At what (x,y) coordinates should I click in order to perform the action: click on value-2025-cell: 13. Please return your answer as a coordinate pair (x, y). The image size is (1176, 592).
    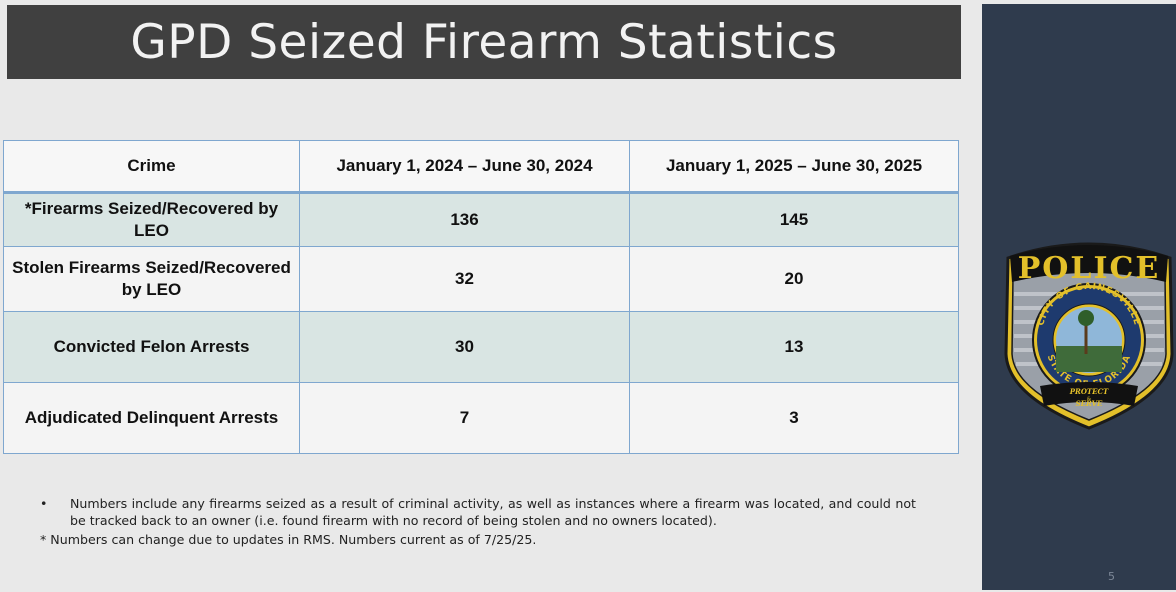
    Looking at the image, I should click on (794, 347).